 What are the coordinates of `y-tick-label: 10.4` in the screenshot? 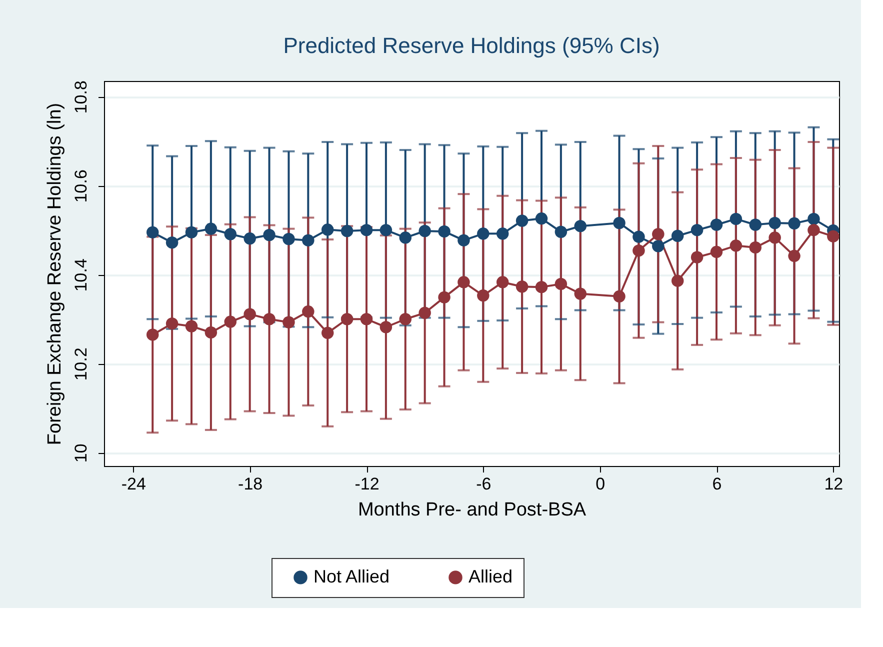 It's located at (81, 275).